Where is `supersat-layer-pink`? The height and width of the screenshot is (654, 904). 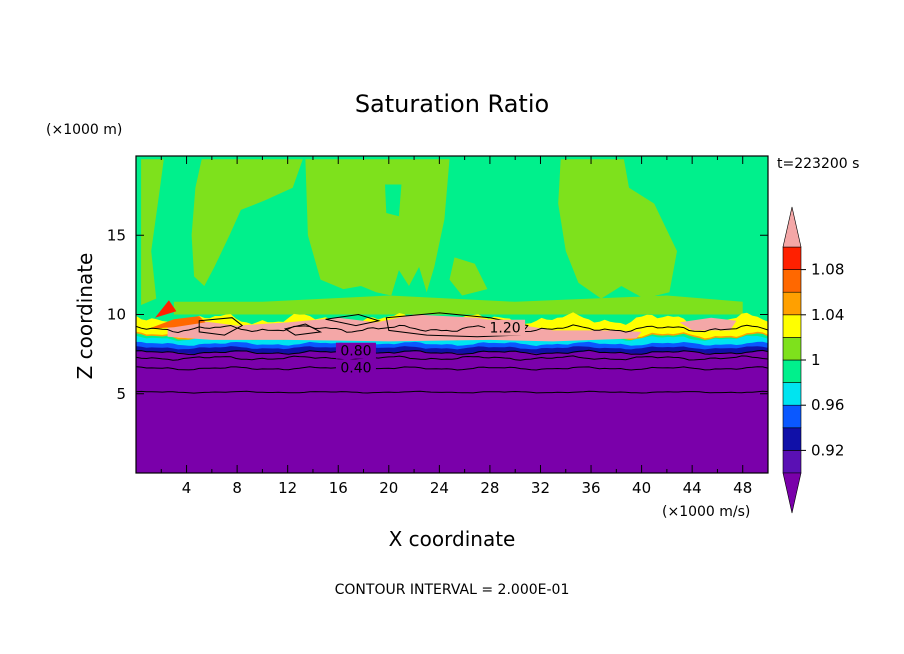
supersat-layer-pink is located at coordinates (708, 324).